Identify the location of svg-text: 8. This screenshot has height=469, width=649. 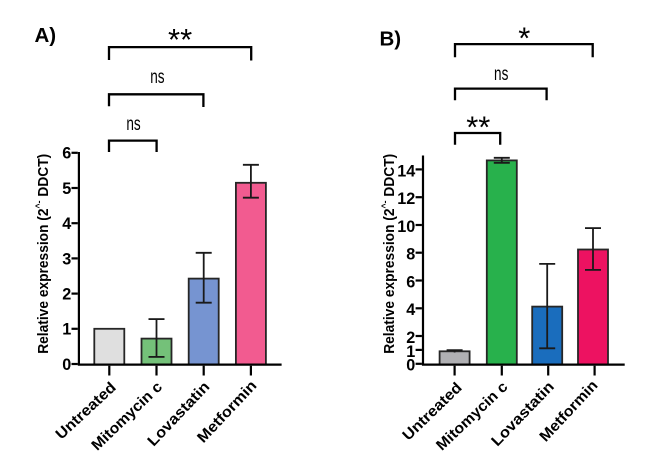
(410, 255).